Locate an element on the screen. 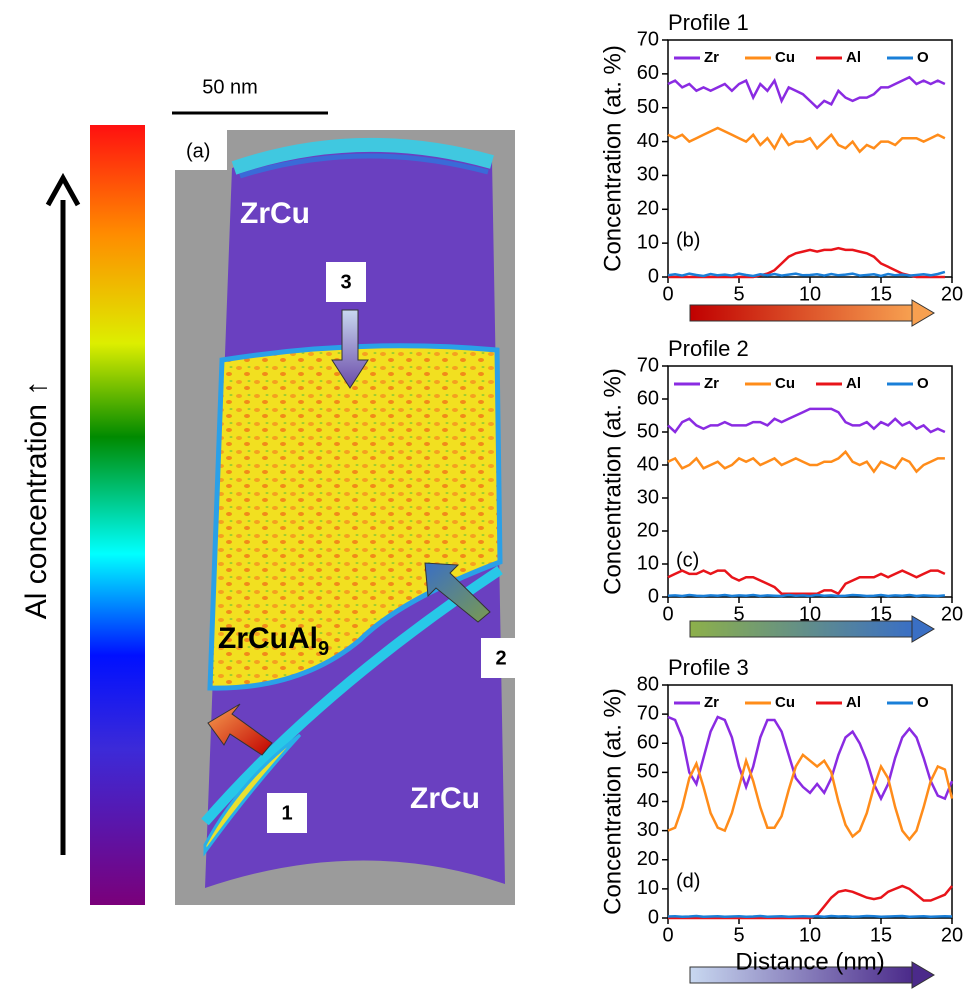 The height and width of the screenshot is (992, 969). label-box is located at coordinates (201, 150).